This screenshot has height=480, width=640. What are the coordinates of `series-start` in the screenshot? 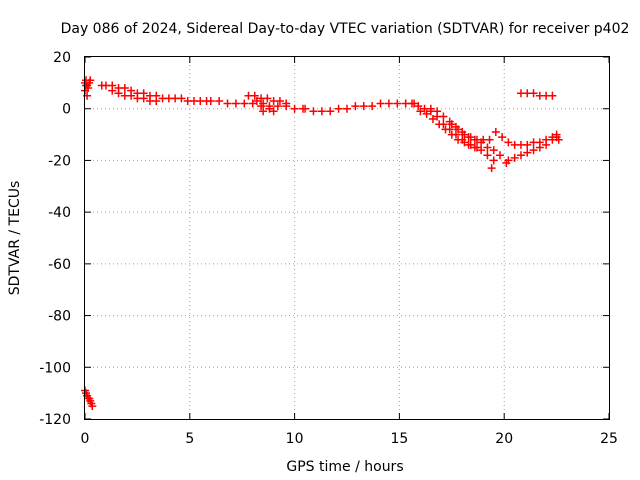 It's located at (88, 88).